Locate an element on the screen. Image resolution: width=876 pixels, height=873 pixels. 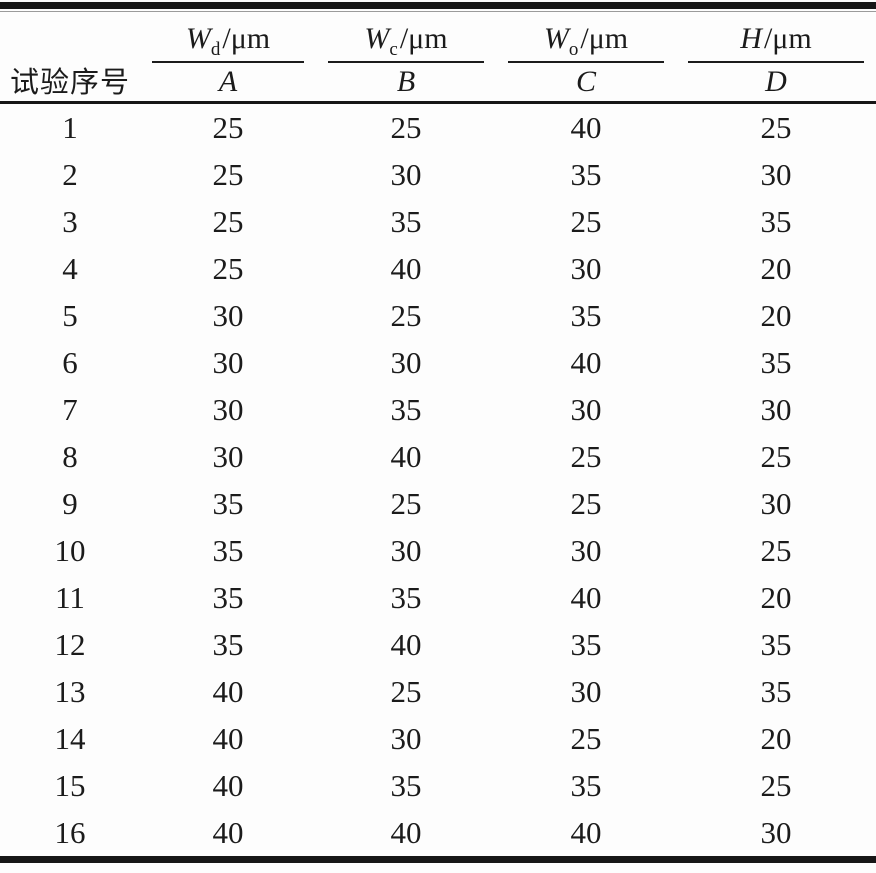
factor-header-d: D is located at coordinates (776, 83).